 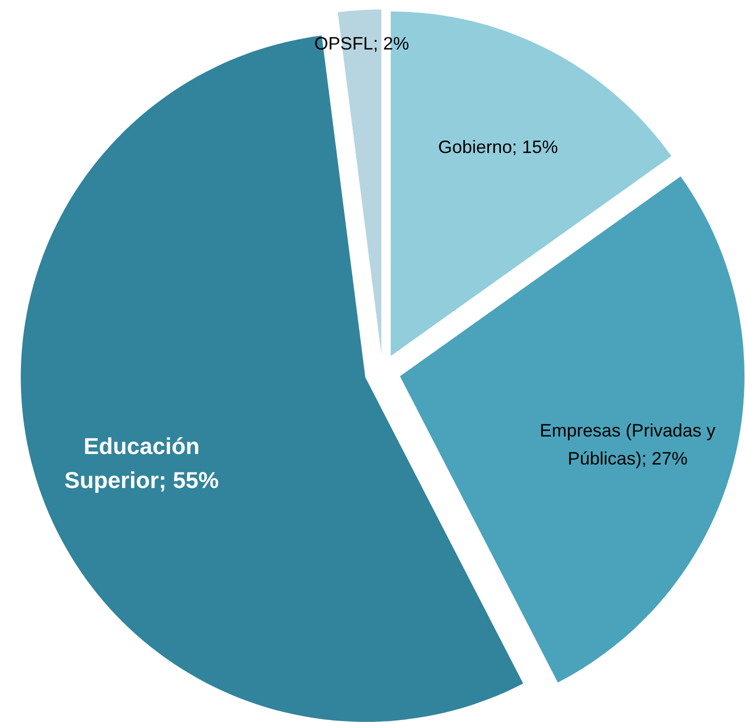 What do you see at coordinates (628, 444) in the screenshot?
I see `slice-label: Empresas (Privadas y Públicas); 27%` at bounding box center [628, 444].